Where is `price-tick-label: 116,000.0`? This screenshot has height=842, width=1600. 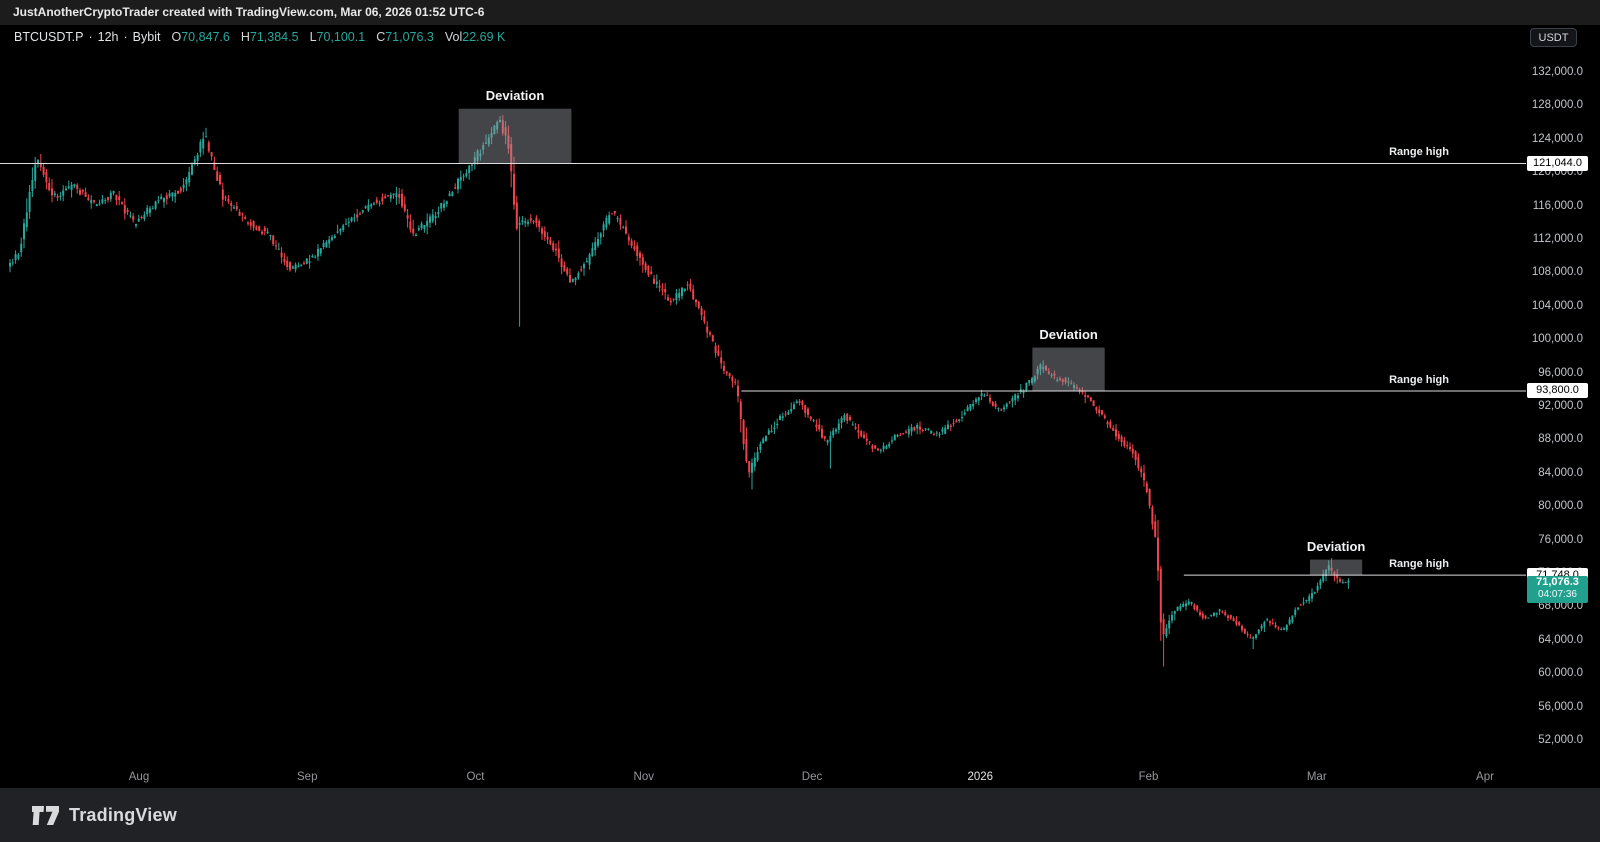
price-tick-label: 116,000.0 is located at coordinates (1557, 205).